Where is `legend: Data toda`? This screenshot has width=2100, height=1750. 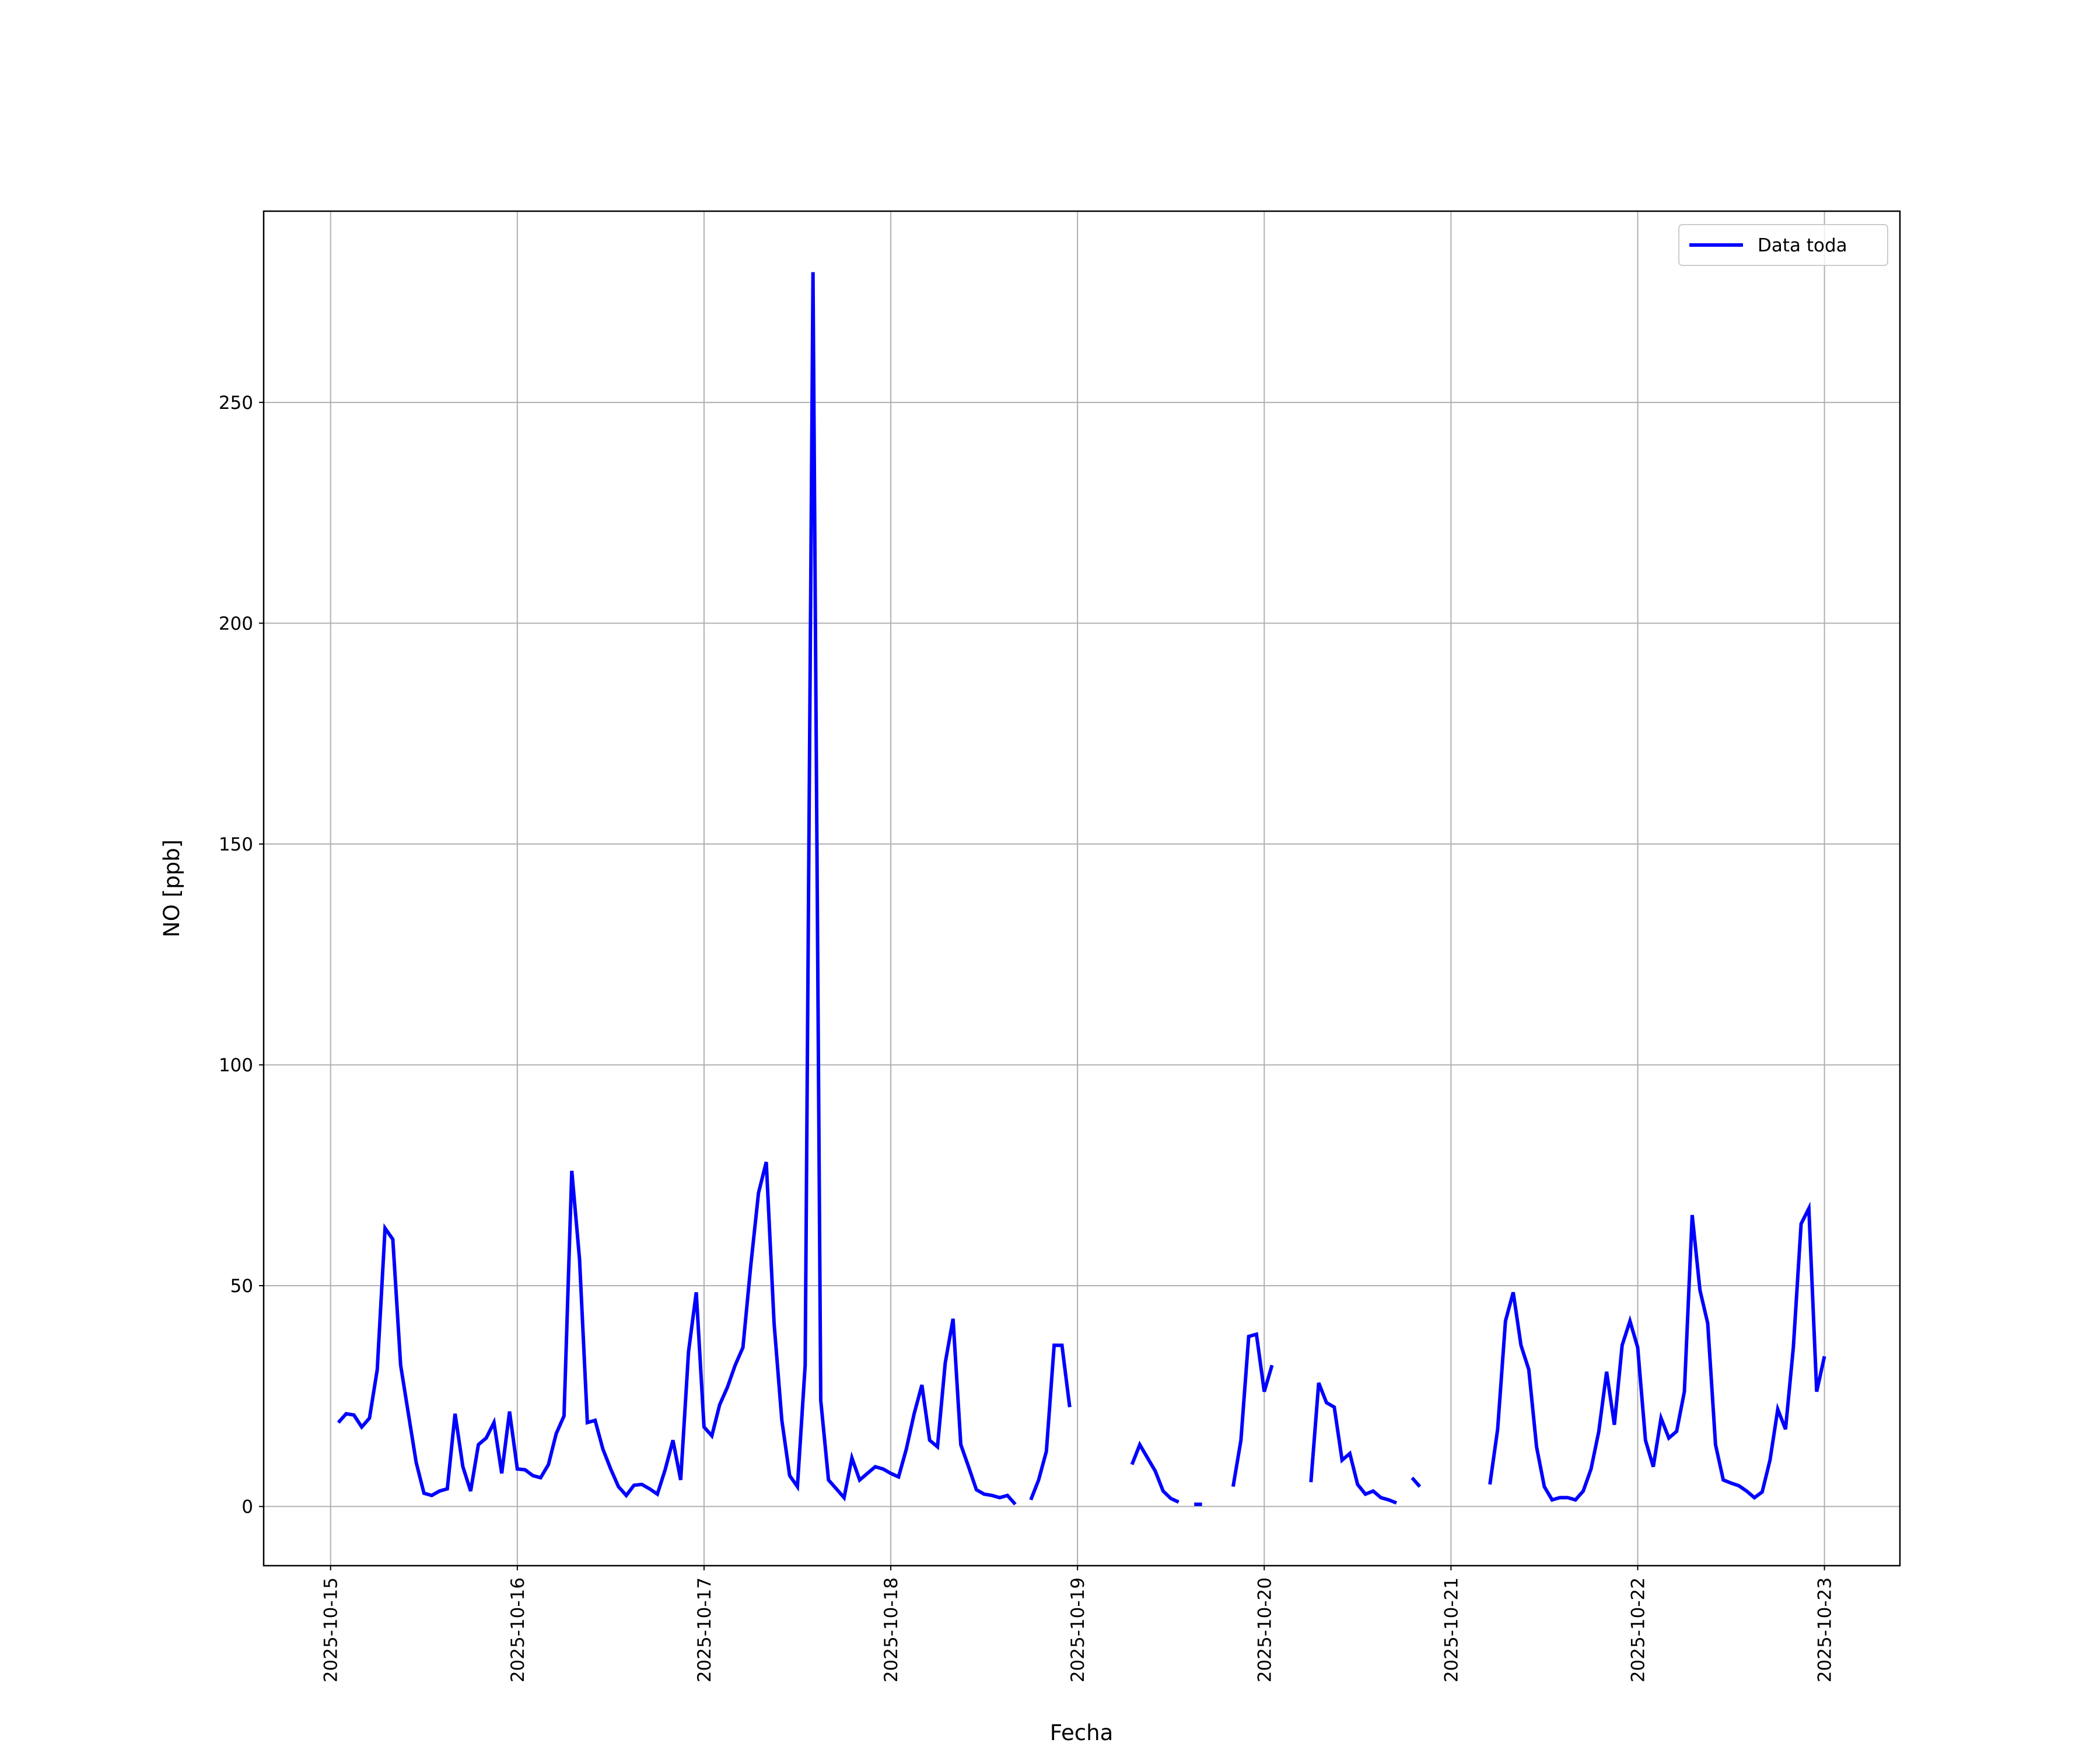
legend: Data toda is located at coordinates (1783, 245).